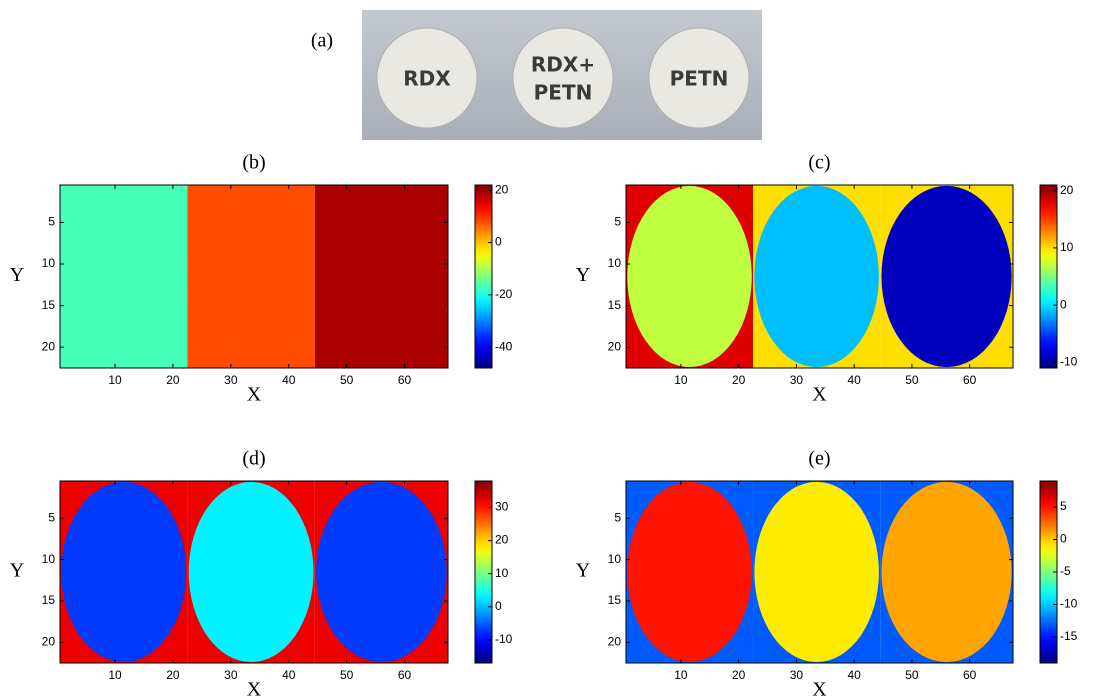 The height and width of the screenshot is (696, 1098). I want to click on panel-title: (c), so click(819, 163).